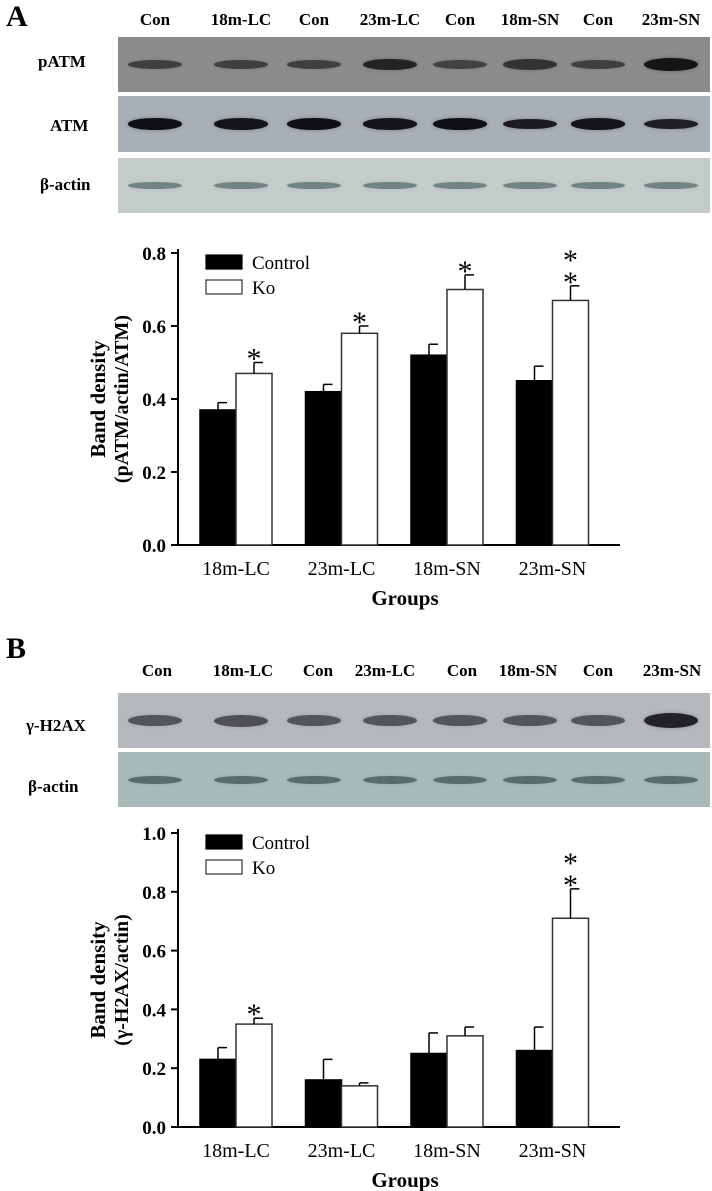 This screenshot has width=712, height=1191. Describe the element at coordinates (671, 19) in the screenshot. I see `lane-label: 23m-SN` at that location.